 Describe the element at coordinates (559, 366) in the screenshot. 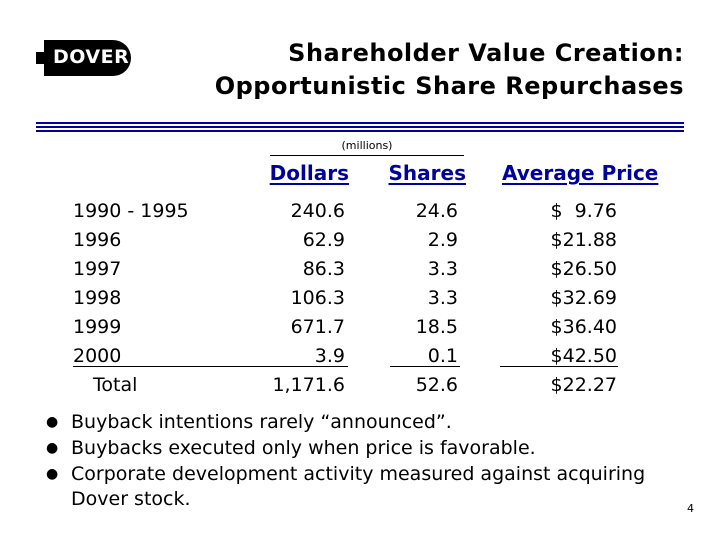

I see `total-rule-price` at that location.